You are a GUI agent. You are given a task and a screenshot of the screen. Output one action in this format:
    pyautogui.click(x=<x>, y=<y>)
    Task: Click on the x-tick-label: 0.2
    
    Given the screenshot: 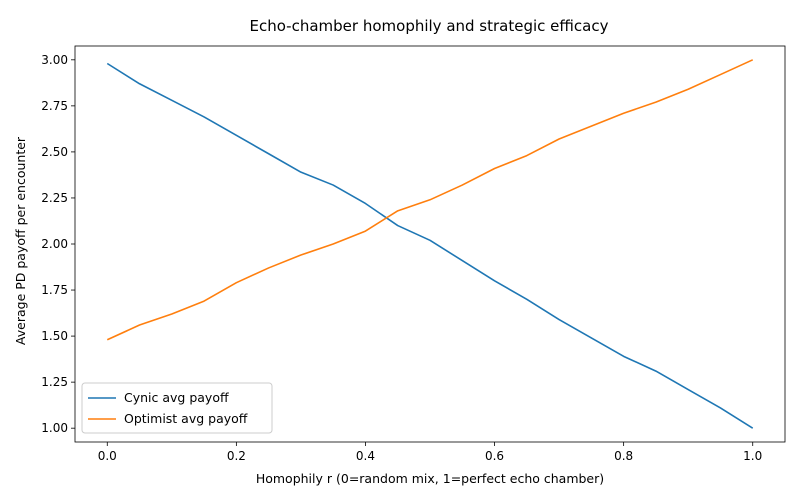 What is the action you would take?
    pyautogui.click(x=236, y=456)
    